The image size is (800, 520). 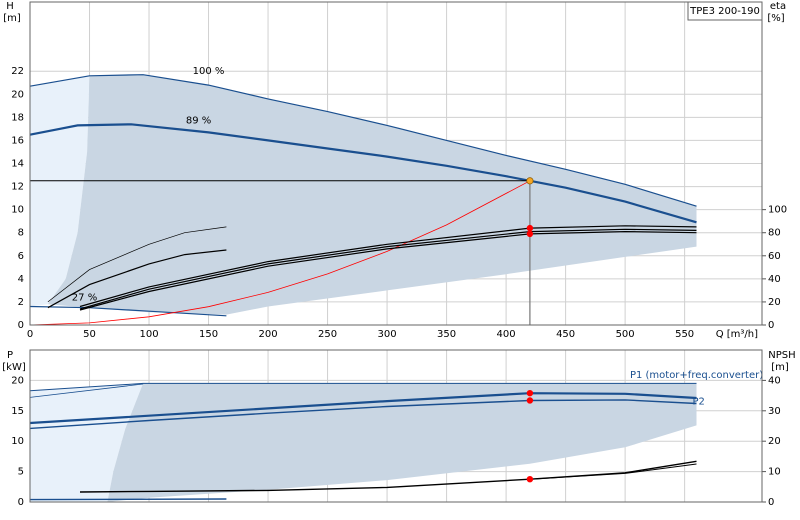 I want to click on y-tick-label: 8, so click(x=21, y=233).